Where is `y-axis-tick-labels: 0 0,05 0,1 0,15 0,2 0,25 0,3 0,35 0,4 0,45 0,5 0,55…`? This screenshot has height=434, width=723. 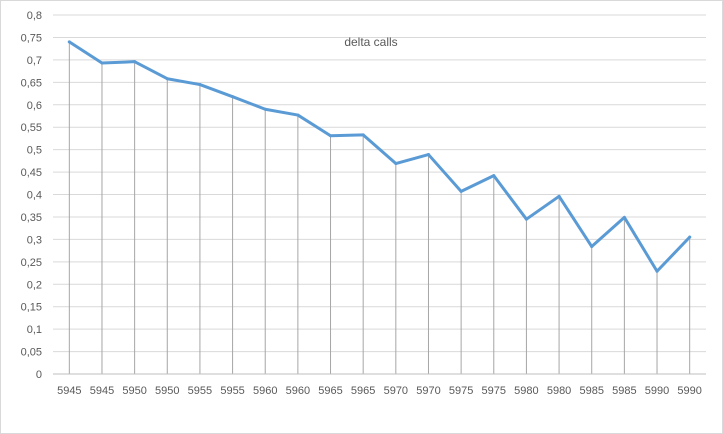
y-axis-tick-labels: 0 0,05 0,1 0,15 0,2 0,25 0,3 0,35 0,4 0,45 0,5 0,55… is located at coordinates (31, 195).